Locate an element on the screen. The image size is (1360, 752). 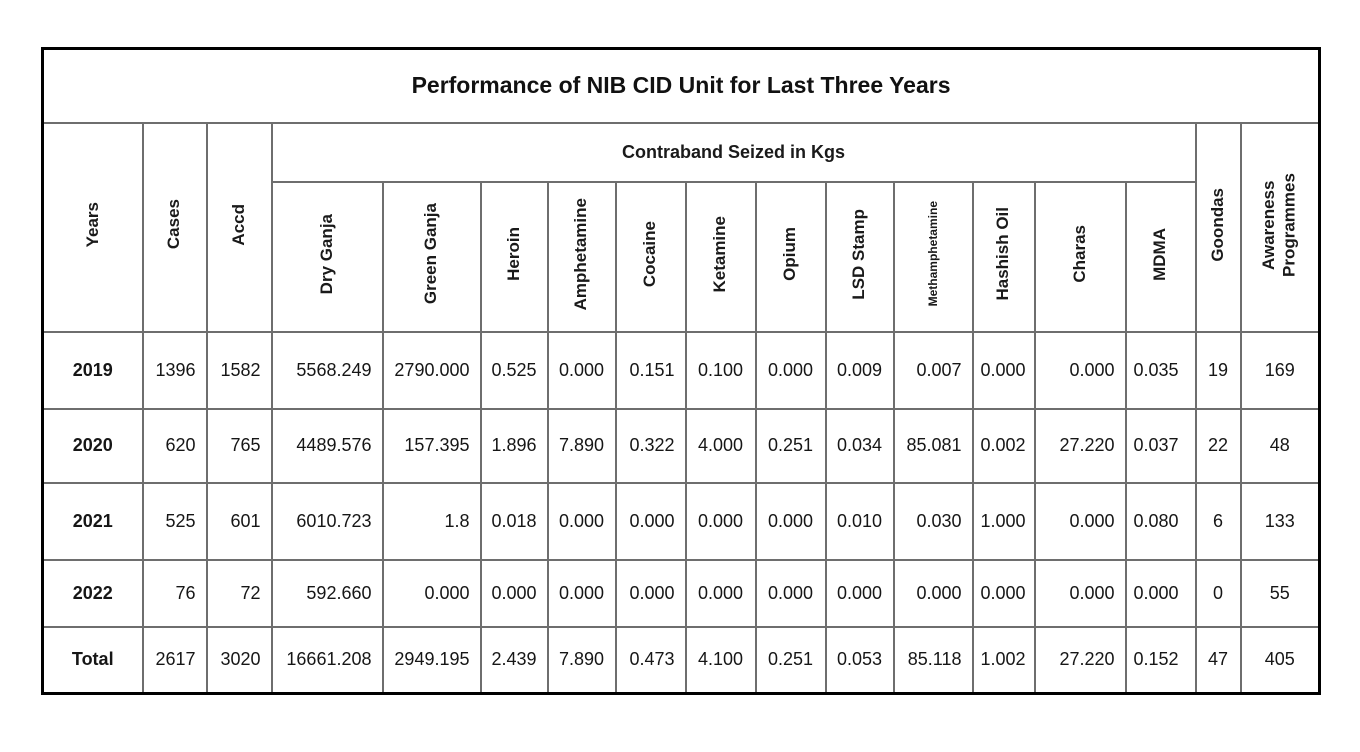
col-header-charas: Charas is located at coordinates (1080, 256).